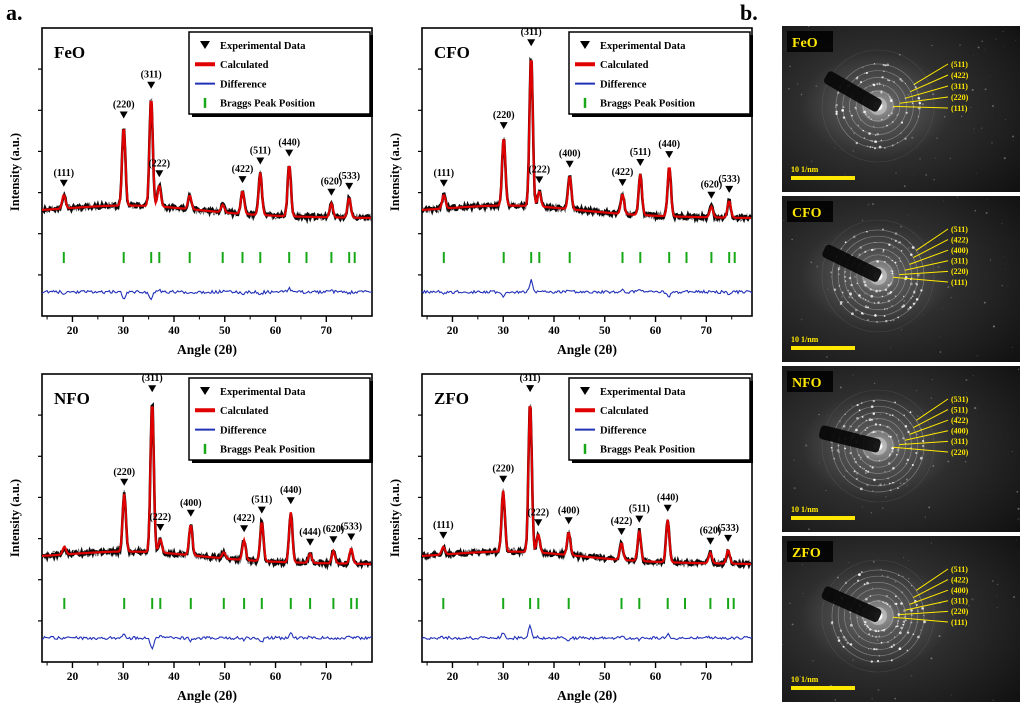  Describe the element at coordinates (749, 12) in the screenshot. I see `panel-b-label: b.` at that location.